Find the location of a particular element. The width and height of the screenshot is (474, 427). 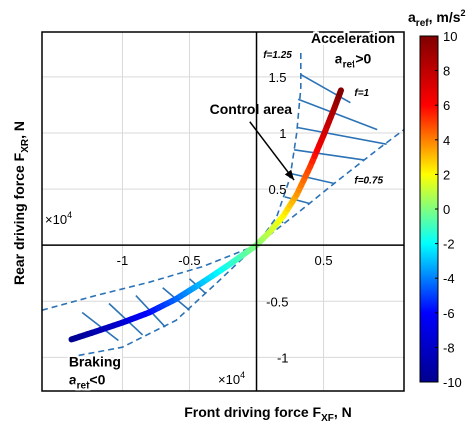

y-axis-label: Rear driving force FXR, N is located at coordinates (21, 203).